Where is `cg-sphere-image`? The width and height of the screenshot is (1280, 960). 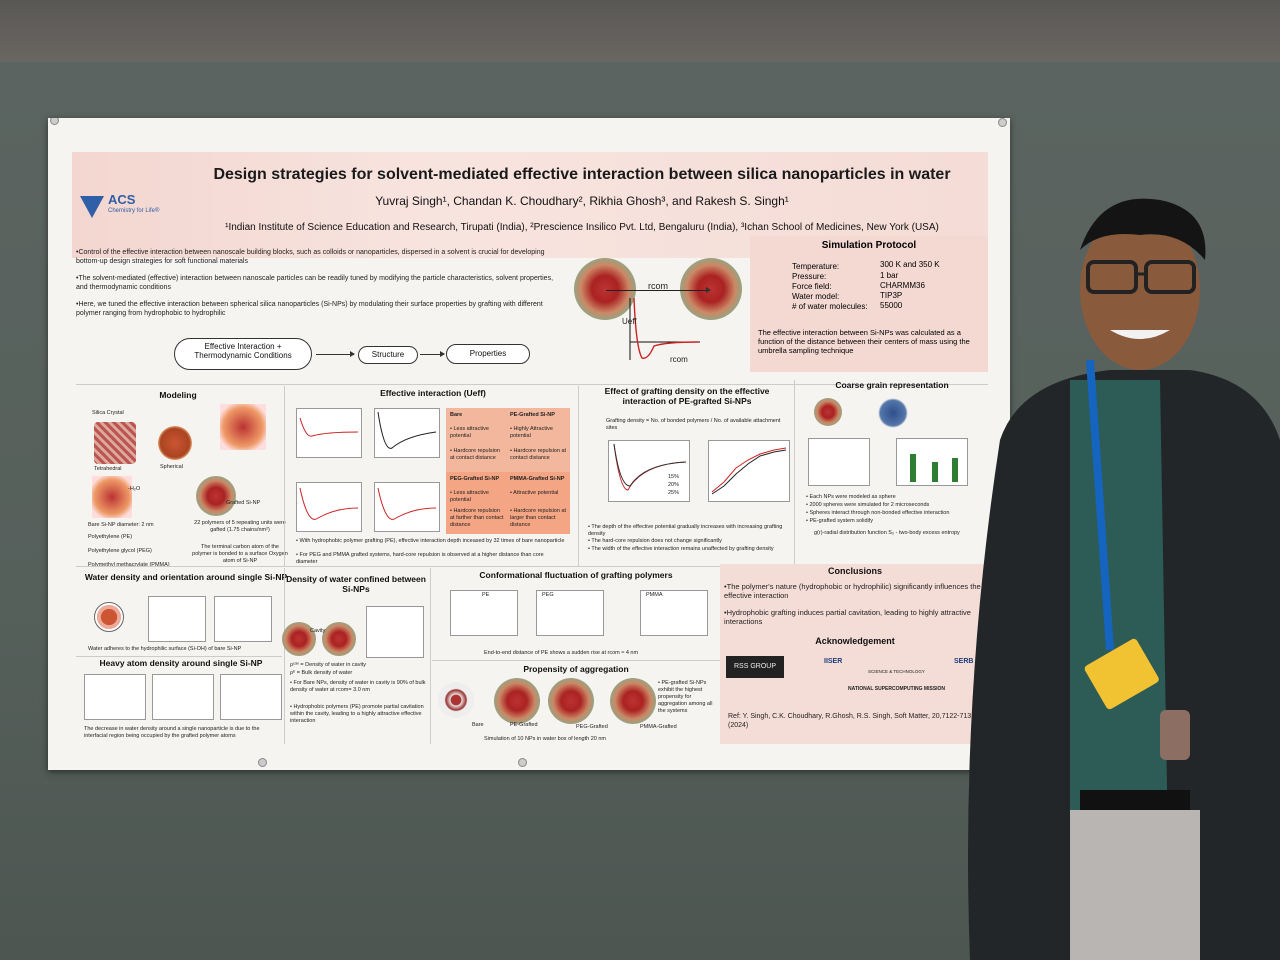
cg-sphere-image is located at coordinates (893, 413).